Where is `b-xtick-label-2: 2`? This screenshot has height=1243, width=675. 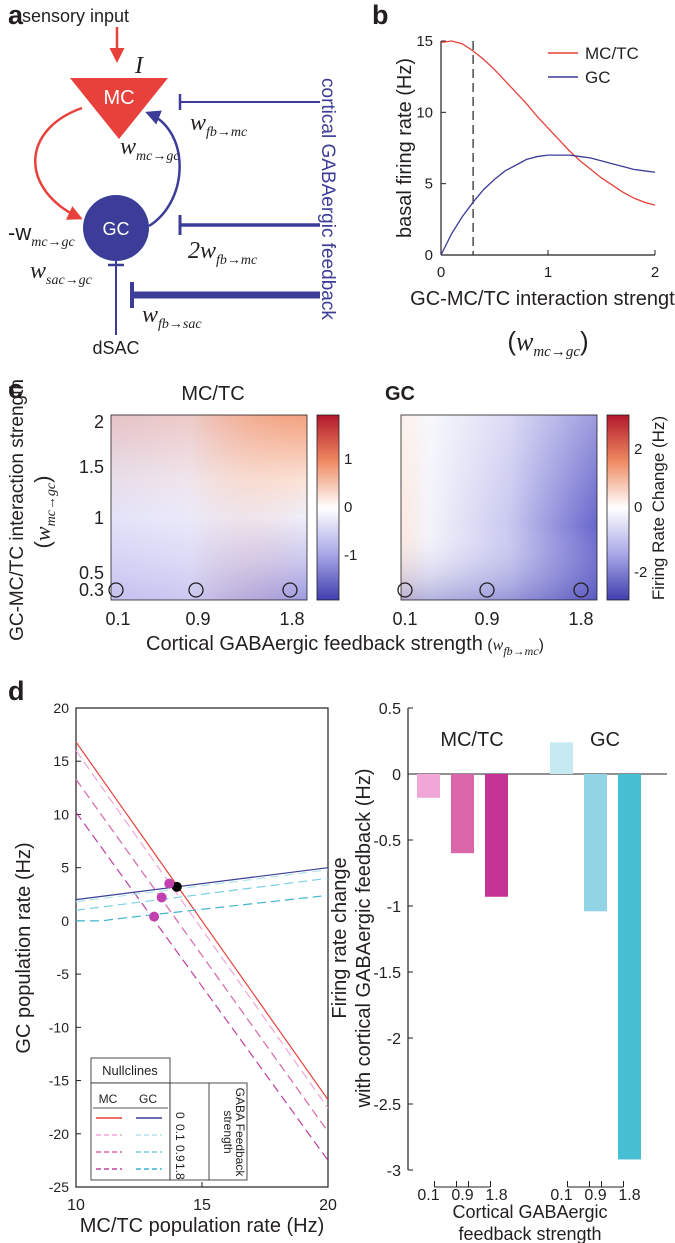 b-xtick-label-2: 2 is located at coordinates (655, 272).